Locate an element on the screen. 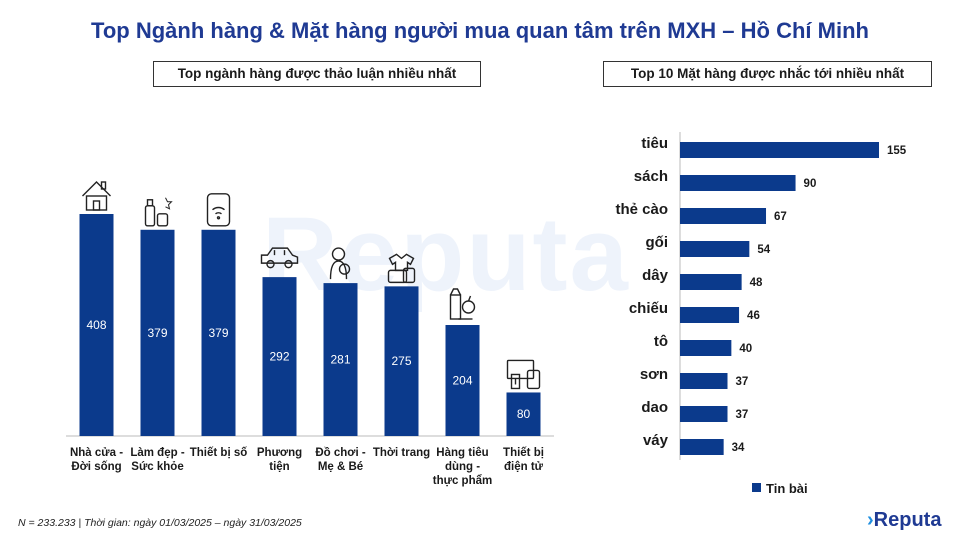  x-tick-label: Sức khỏe is located at coordinates (157, 467).